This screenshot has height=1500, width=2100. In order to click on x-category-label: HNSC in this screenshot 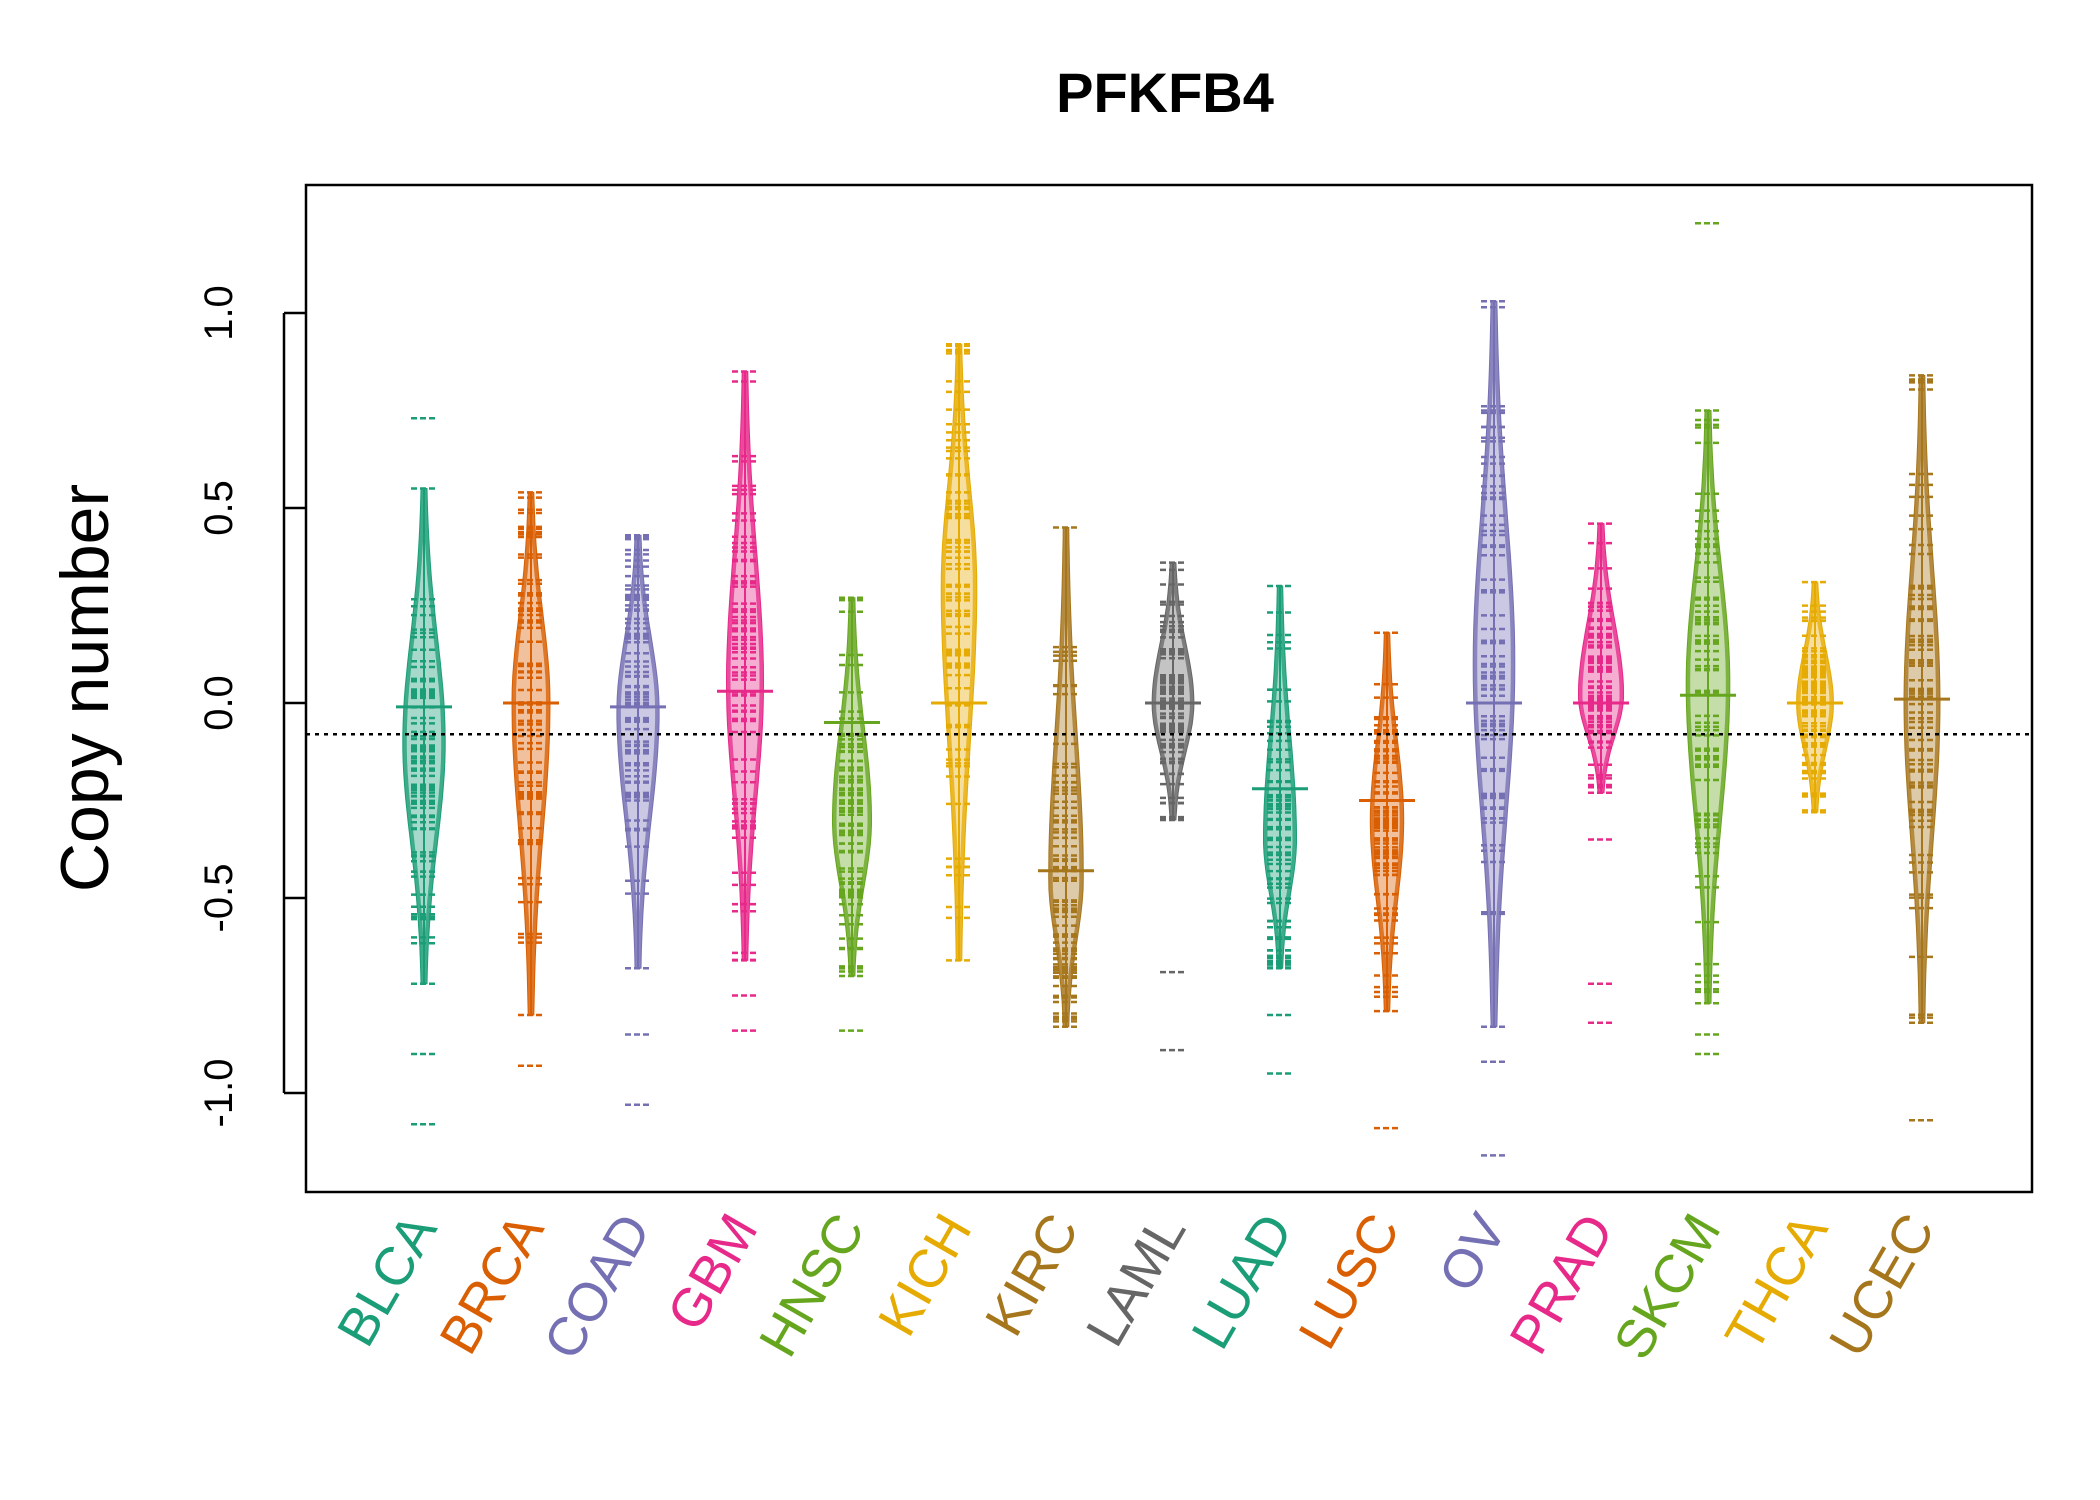, I will do `click(812, 1285)`.